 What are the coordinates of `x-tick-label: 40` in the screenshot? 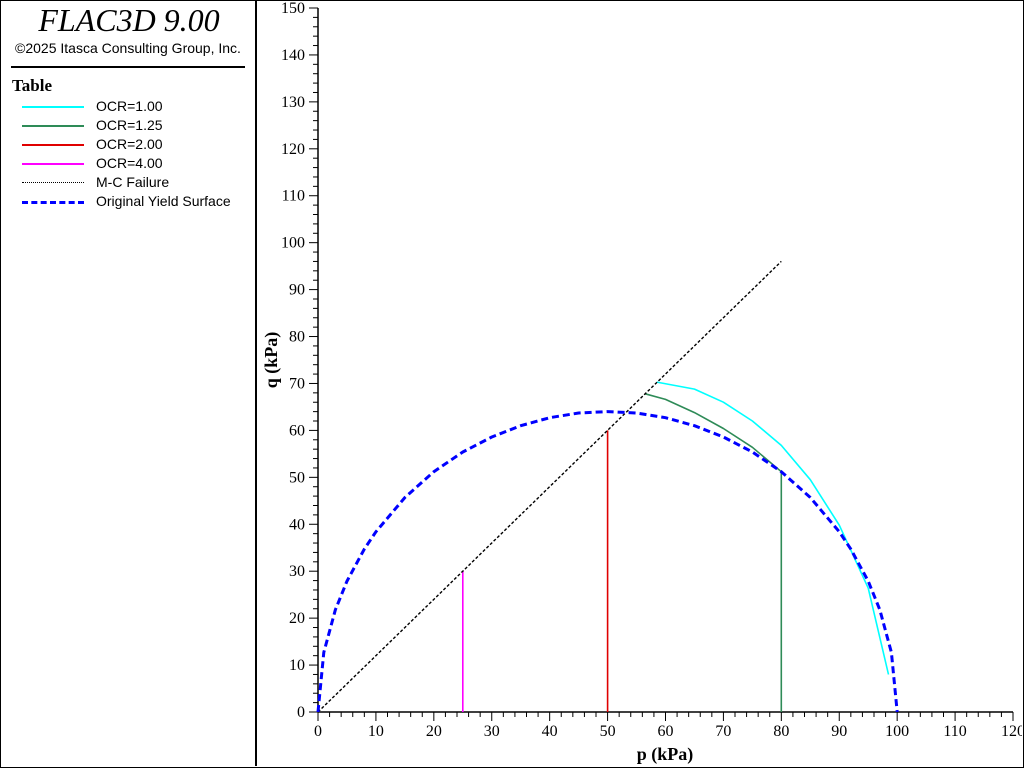 It's located at (550, 731).